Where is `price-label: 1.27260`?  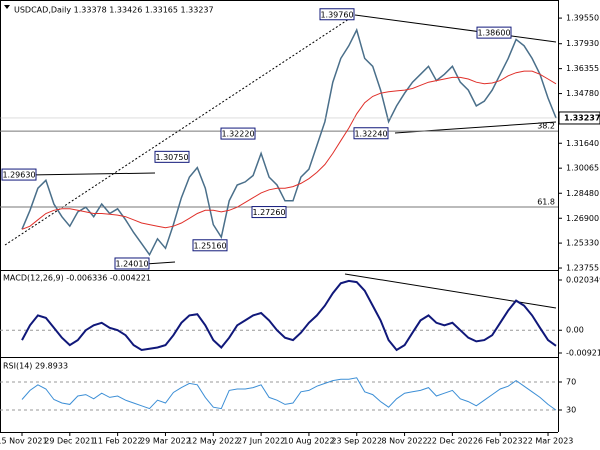
price-label: 1.27260 is located at coordinates (268, 212).